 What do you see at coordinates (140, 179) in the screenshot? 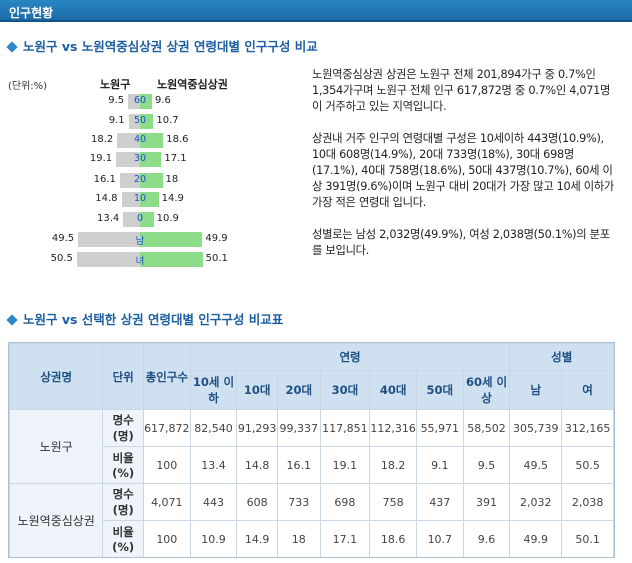
I see `chart-category-label: 20` at bounding box center [140, 179].